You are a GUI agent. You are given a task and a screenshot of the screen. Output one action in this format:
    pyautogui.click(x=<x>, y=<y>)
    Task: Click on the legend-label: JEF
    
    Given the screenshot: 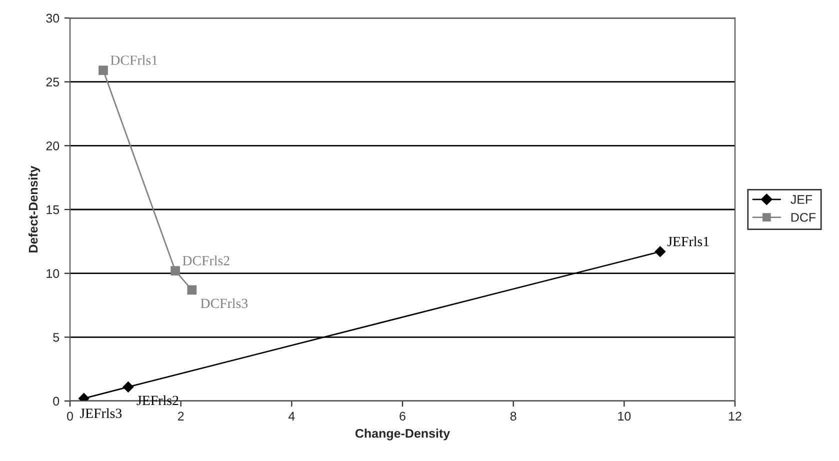 What is the action you would take?
    pyautogui.click(x=801, y=199)
    